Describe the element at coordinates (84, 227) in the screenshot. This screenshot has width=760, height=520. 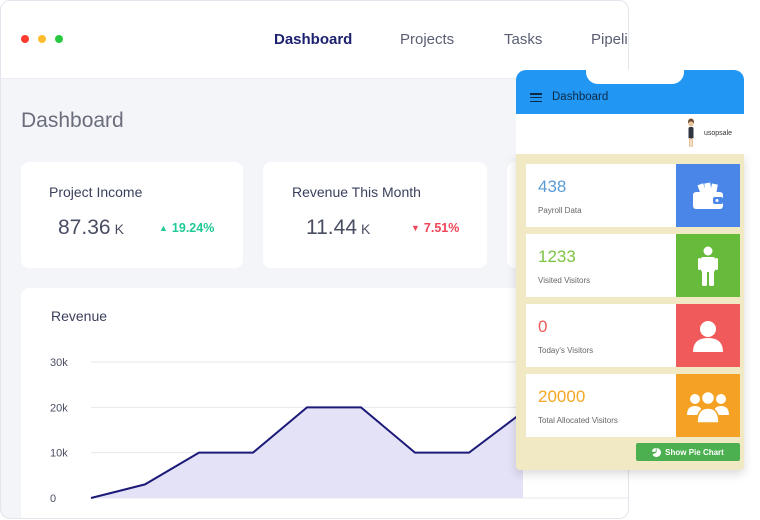
I see `card-value-number: 87.36` at that location.